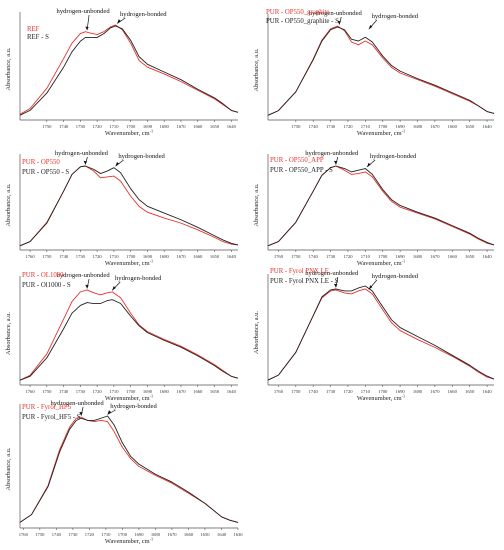  I want to click on legend-entry: PUR - OP550_graphite, so click(297, 12).